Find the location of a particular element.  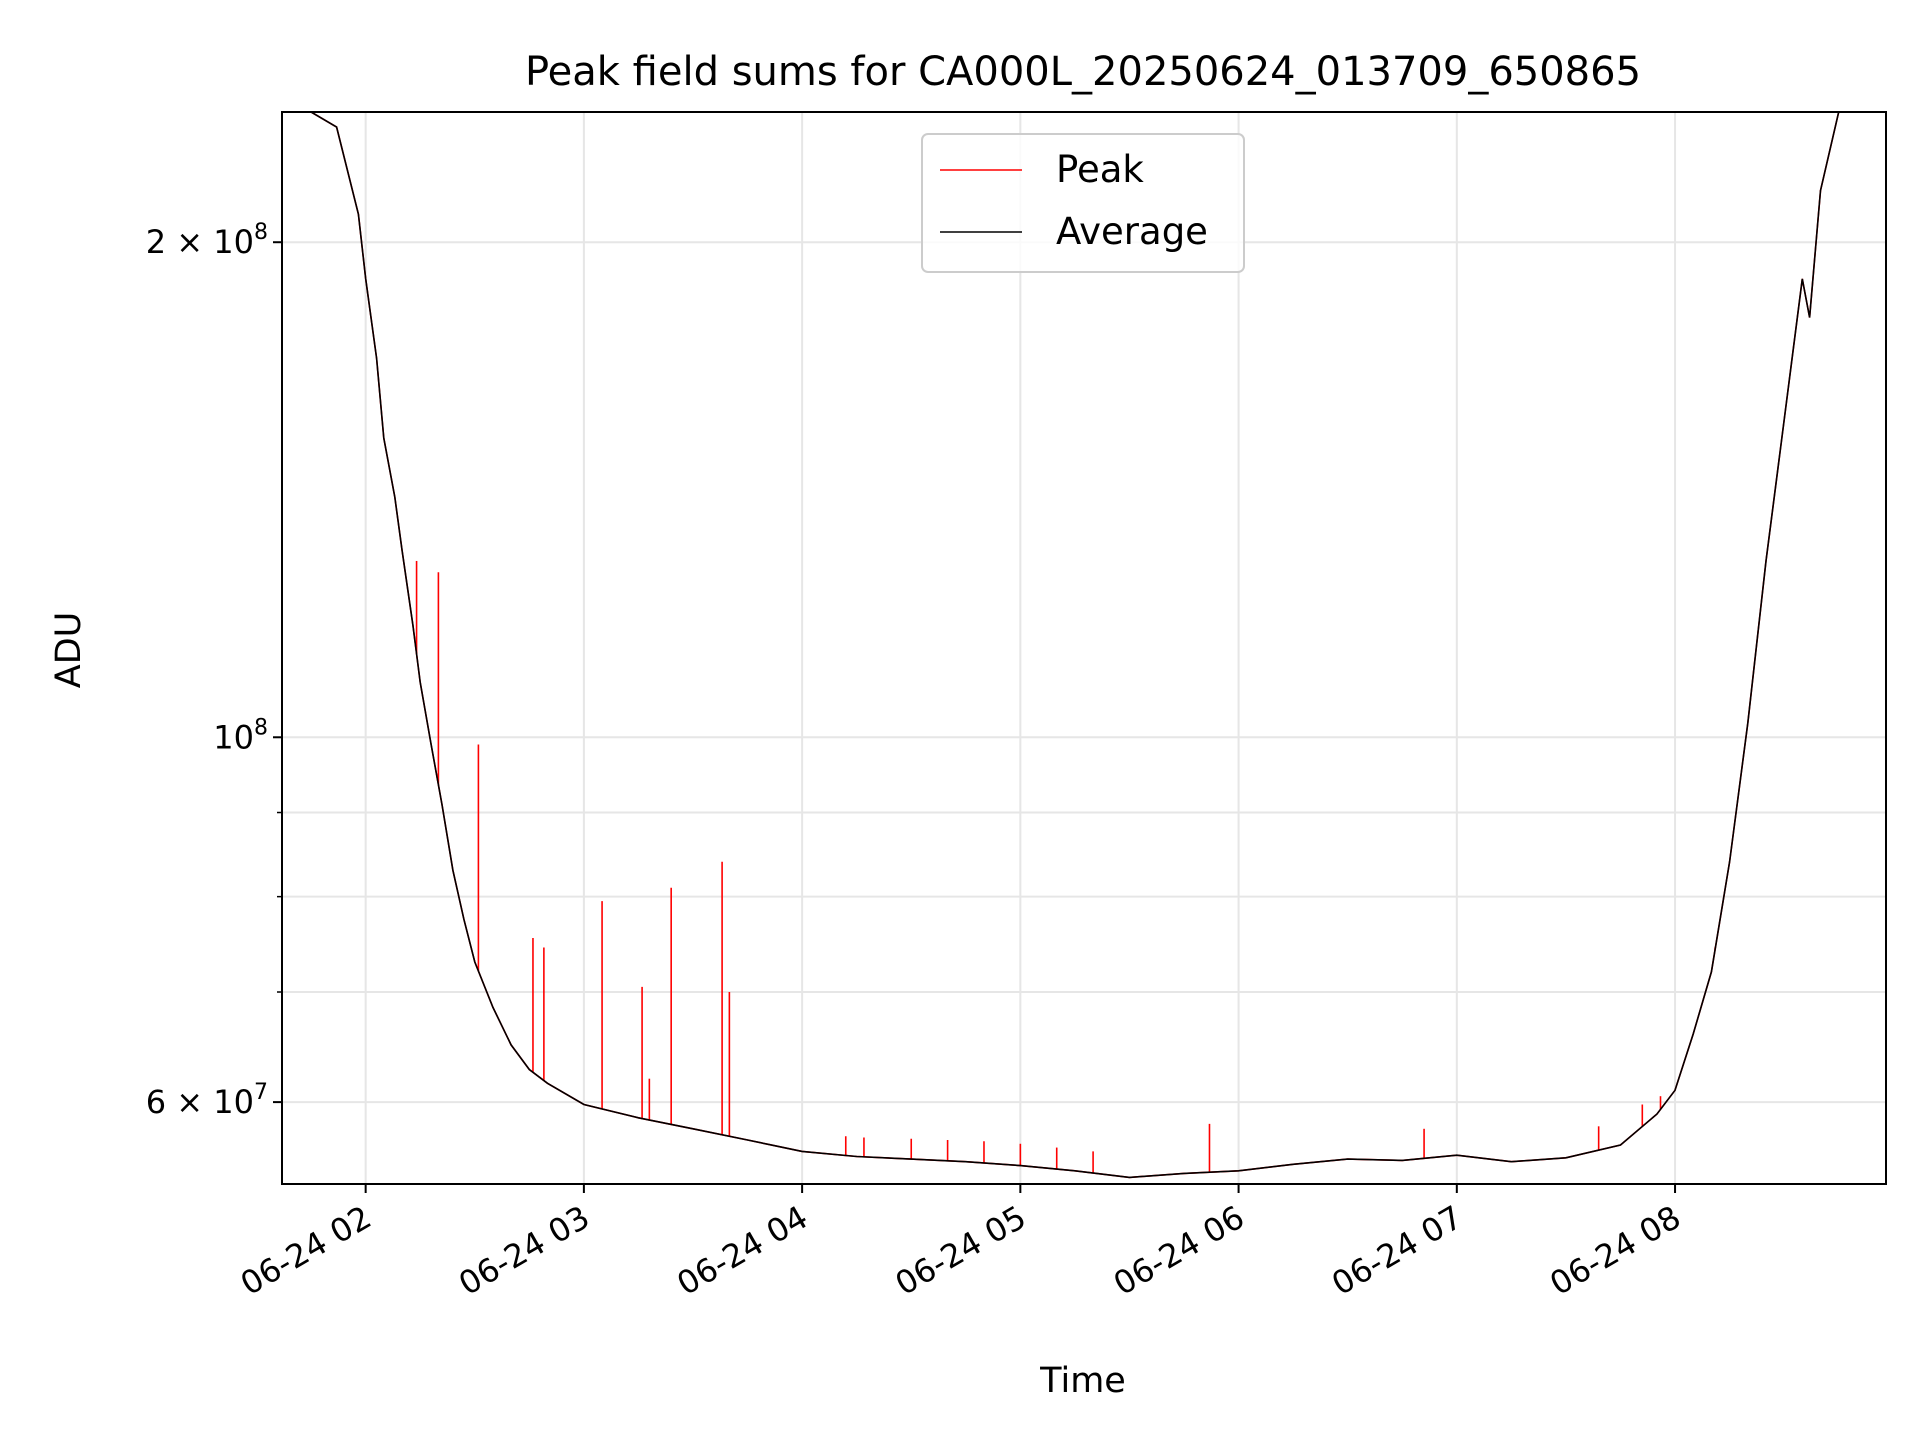

y-tick-label: 2 × 108 is located at coordinates (207, 240).